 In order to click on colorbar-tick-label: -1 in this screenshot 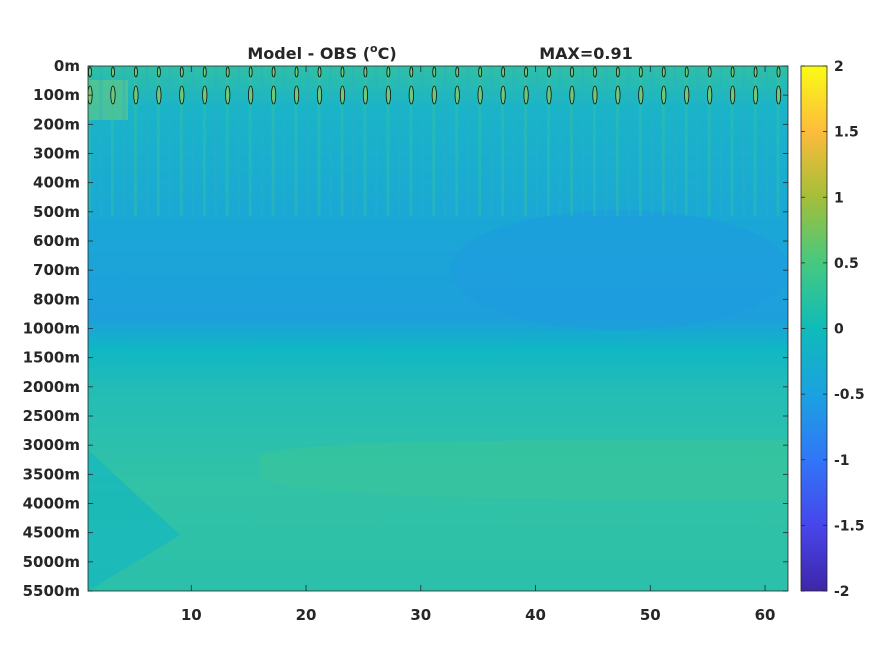, I will do `click(842, 461)`.